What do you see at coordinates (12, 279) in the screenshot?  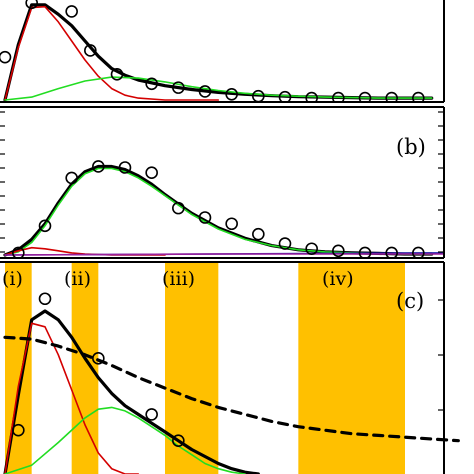 I see `region-label-i: (i)` at bounding box center [12, 279].